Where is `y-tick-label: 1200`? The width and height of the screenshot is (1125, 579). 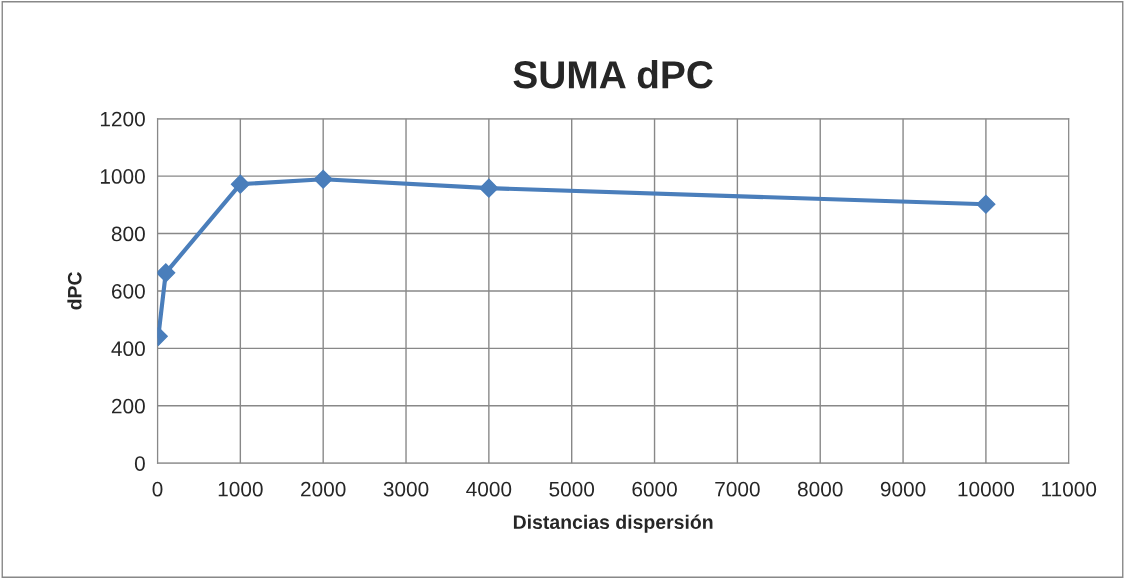 y-tick-label: 1200 is located at coordinates (122, 119).